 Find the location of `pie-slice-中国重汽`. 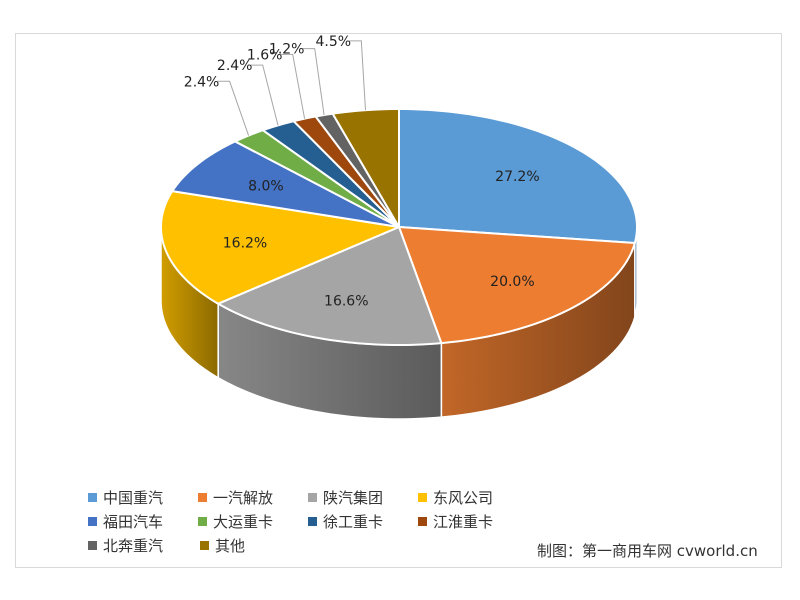

pie-slice-中国重汽 is located at coordinates (518, 176).